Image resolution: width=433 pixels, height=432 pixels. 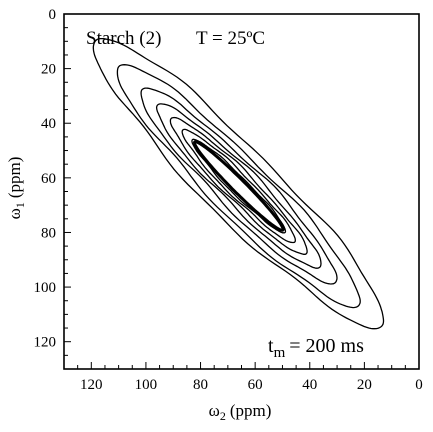 I want to click on mixing-time-subscript: m, so click(x=280, y=353).